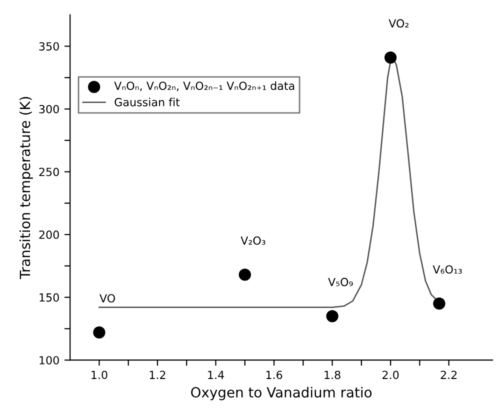 The width and height of the screenshot is (497, 412). Describe the element at coordinates (448, 374) in the screenshot. I see `x-tick-label: 2.2` at that location.